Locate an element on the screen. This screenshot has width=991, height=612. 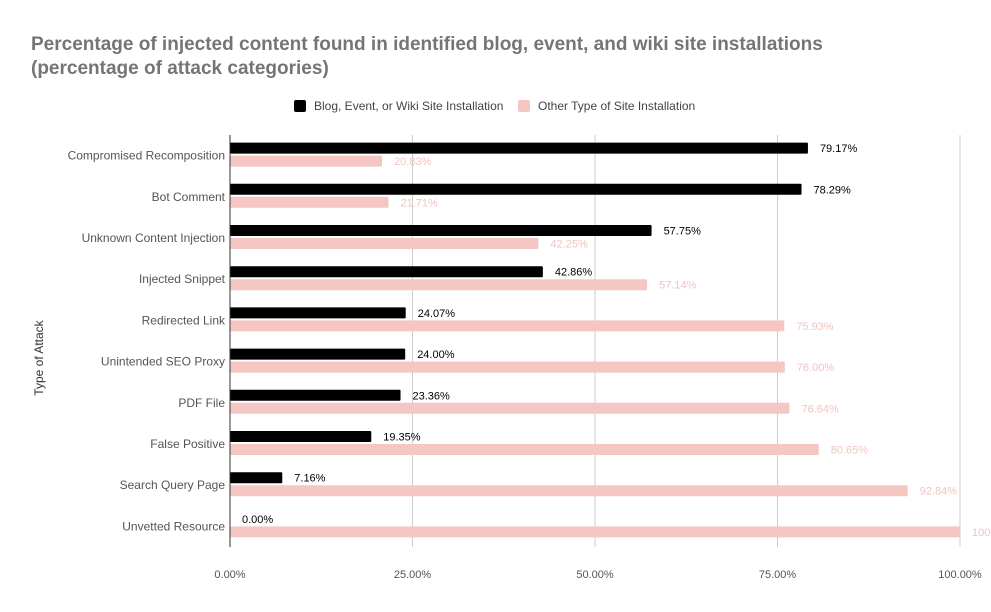
data-label-series-2: 100.00% is located at coordinates (981, 533).